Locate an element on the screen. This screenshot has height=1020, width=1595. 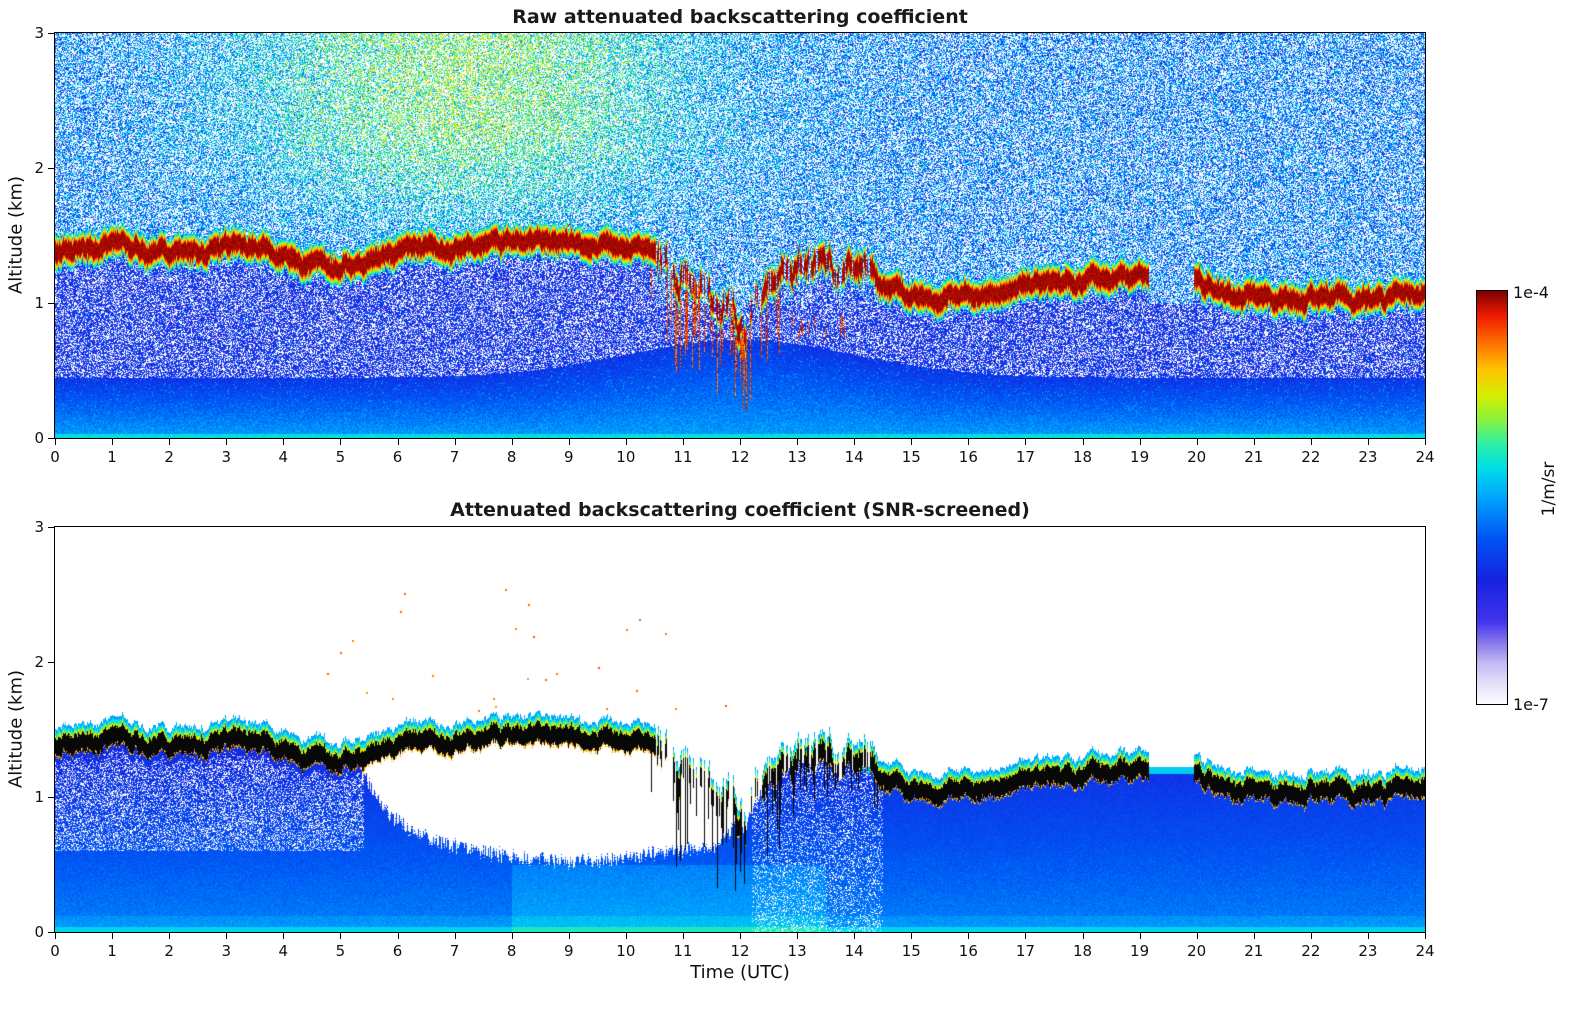
x-tick-label: 17 is located at coordinates (1025, 457).